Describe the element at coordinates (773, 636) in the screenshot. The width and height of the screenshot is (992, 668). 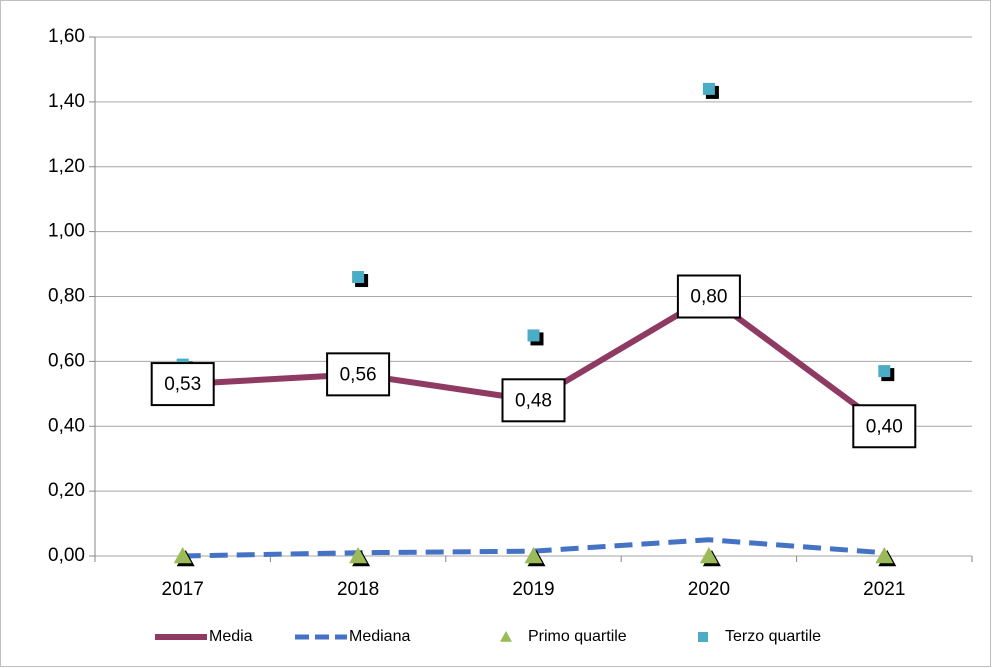
I see `legend-label: Terzo quartile` at that location.